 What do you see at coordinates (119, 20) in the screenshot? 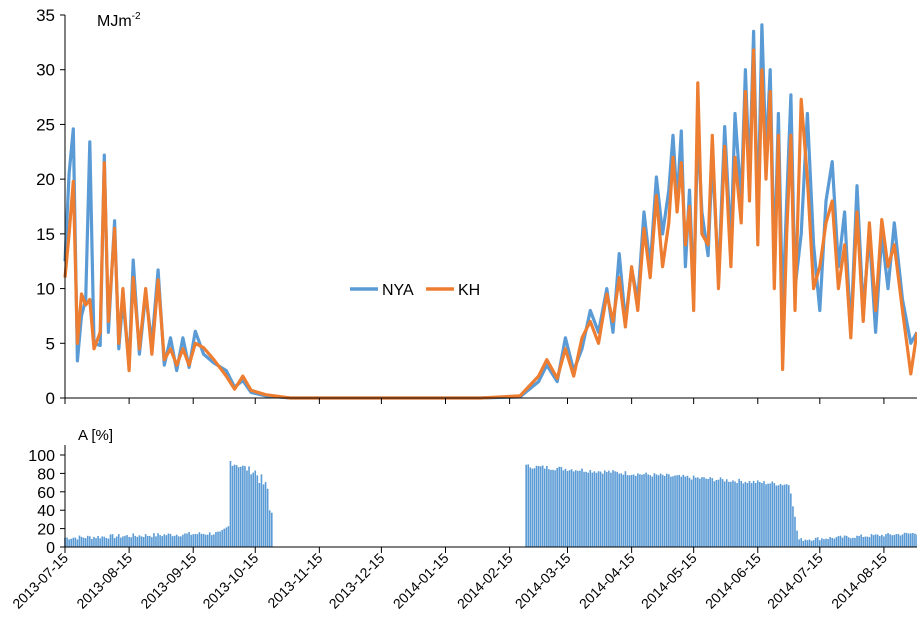
I see `top-y-axis-label: MJm-2` at bounding box center [119, 20].